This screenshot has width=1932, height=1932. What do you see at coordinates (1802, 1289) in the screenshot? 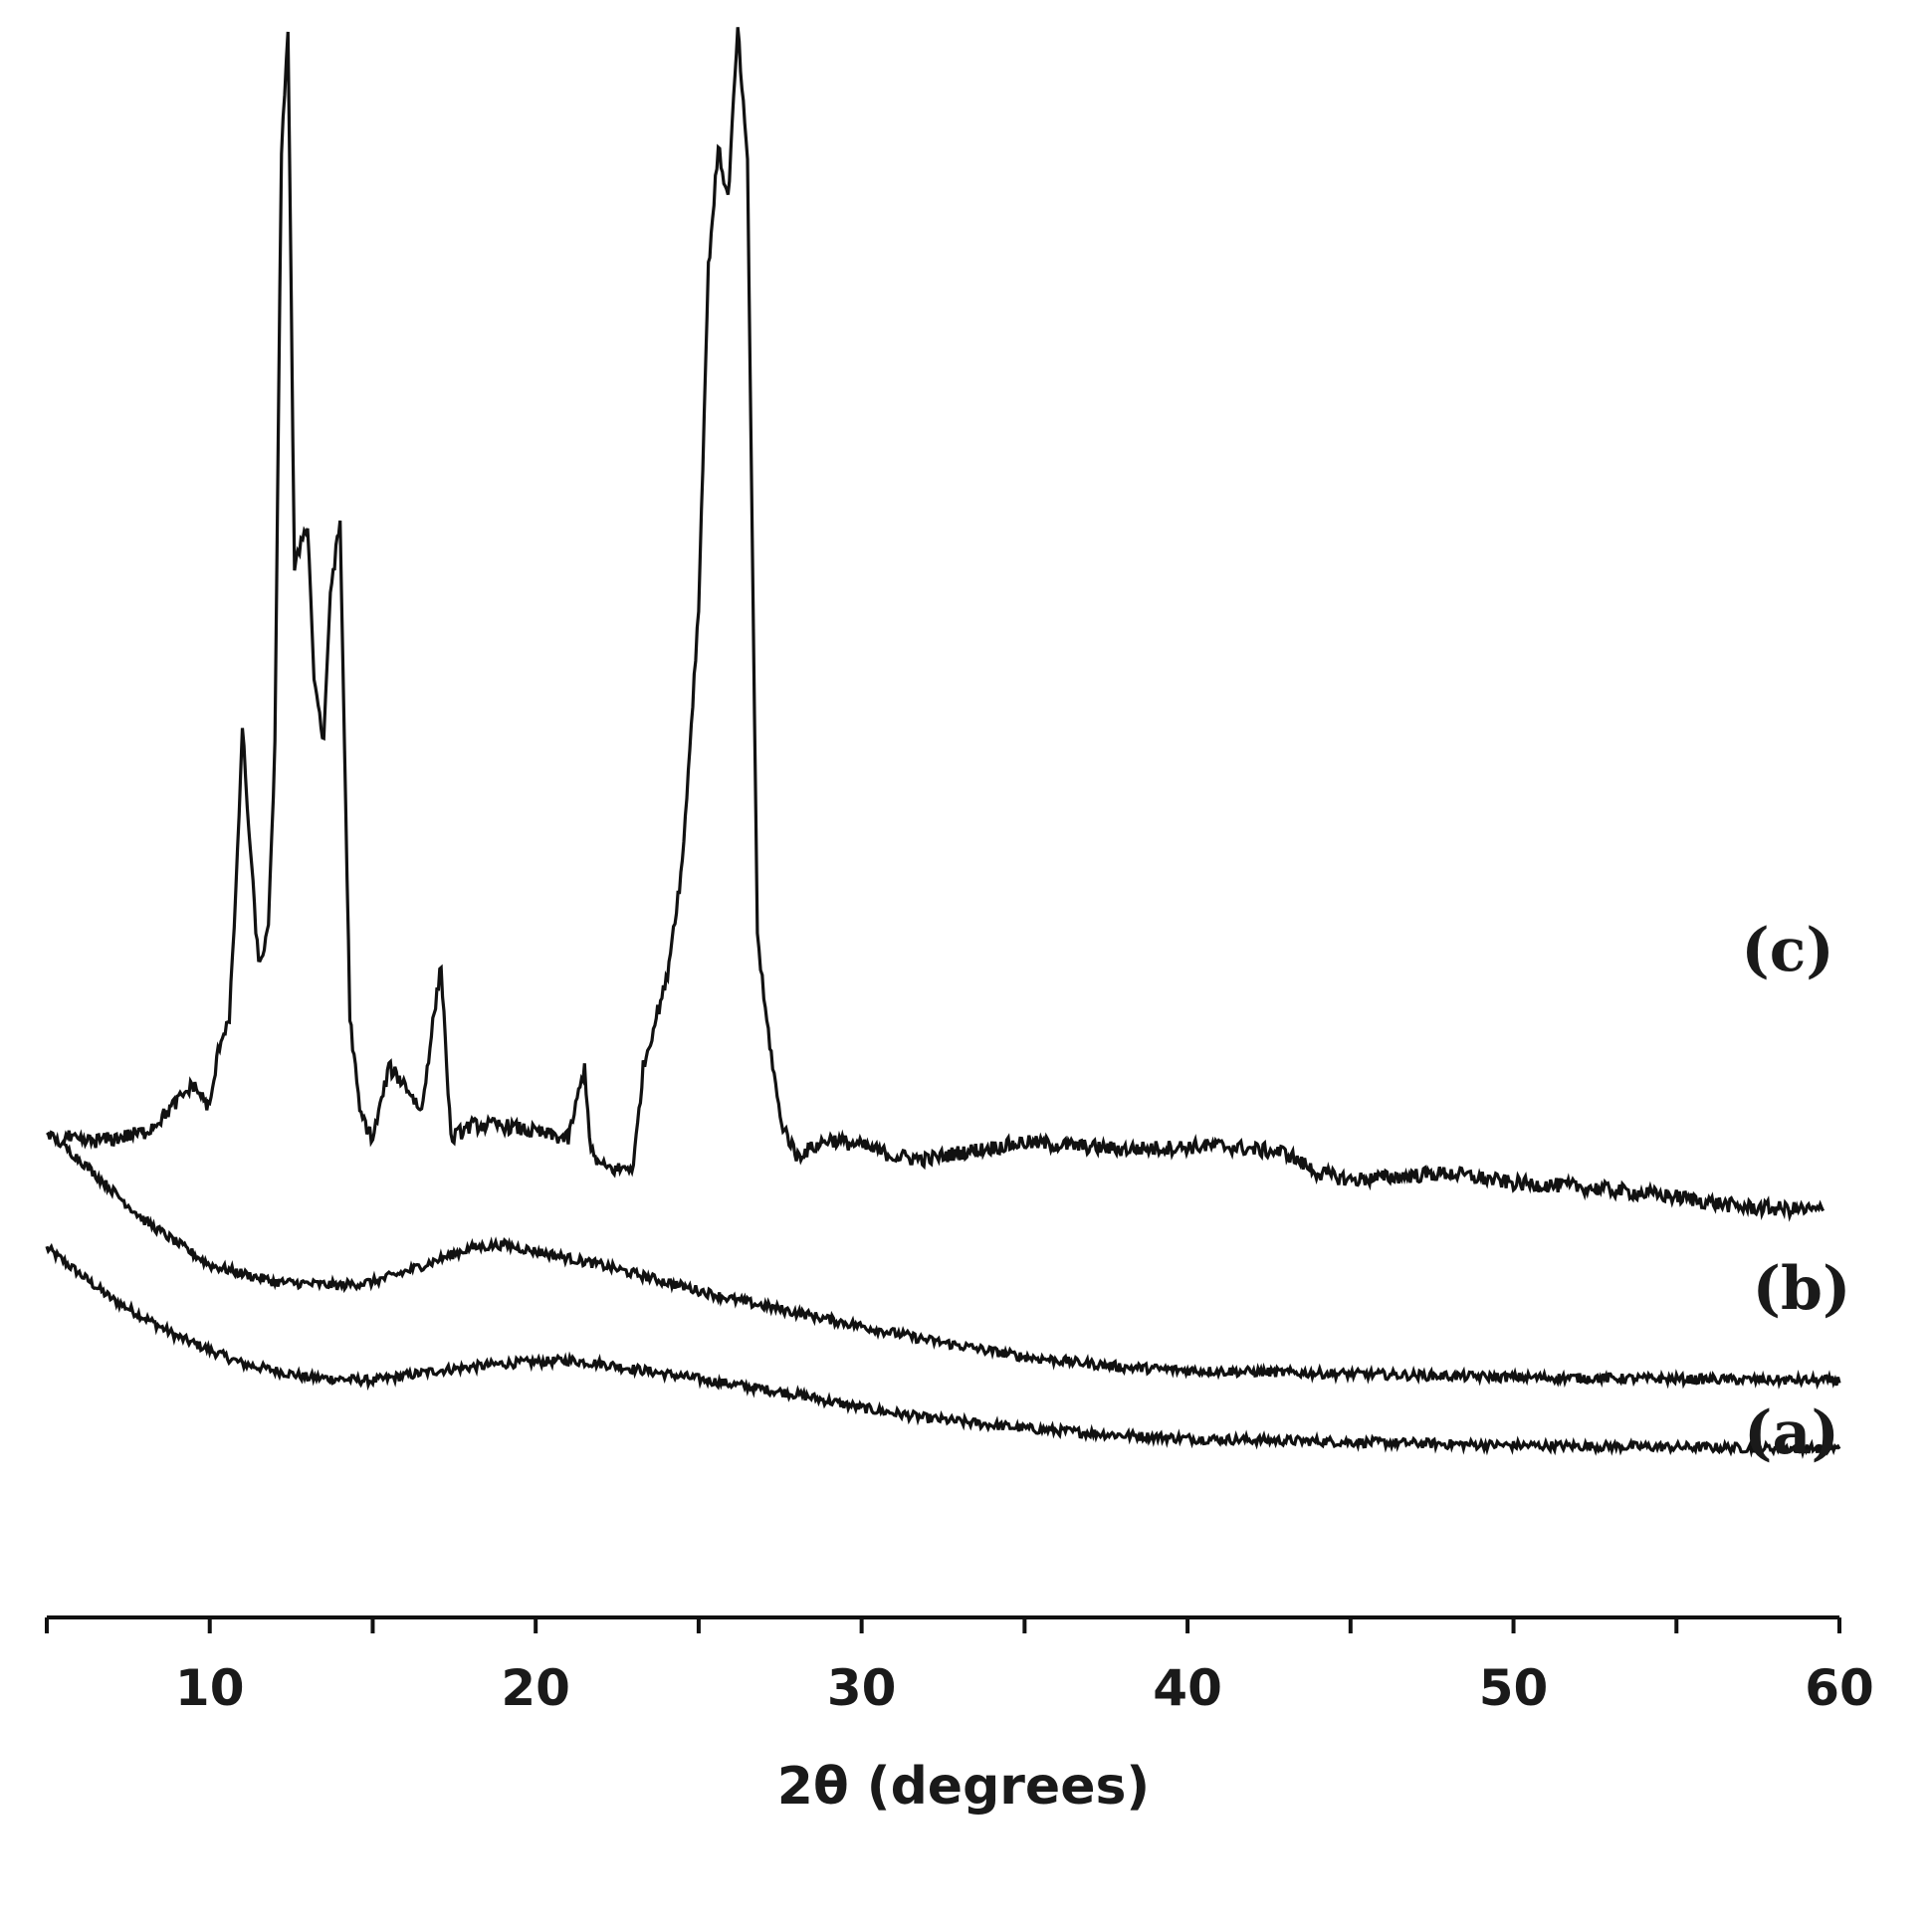
I see `series-label-1: (b)` at bounding box center [1802, 1289].